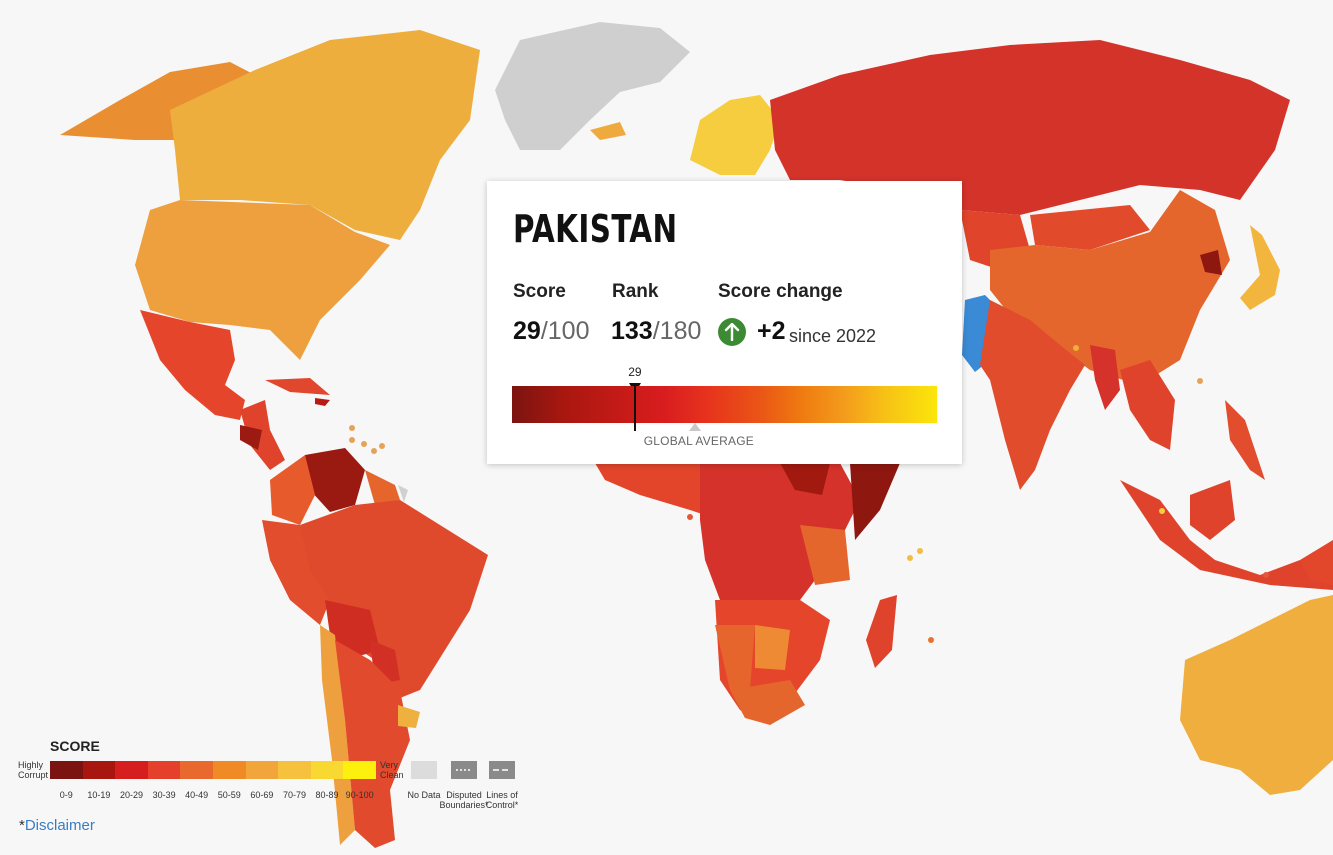 This screenshot has height=855, width=1333. Describe the element at coordinates (635, 407) in the screenshot. I see `gauge-score-marker` at that location.